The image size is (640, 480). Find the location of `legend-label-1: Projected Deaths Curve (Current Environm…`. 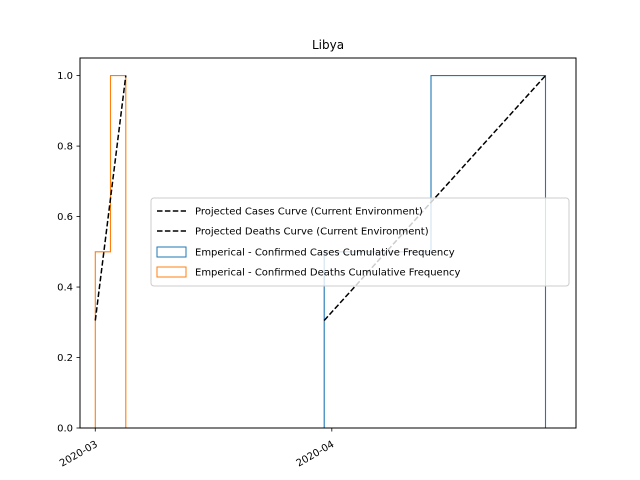

legend-label-1: Projected Deaths Curve (Current Environm… is located at coordinates (312, 232).